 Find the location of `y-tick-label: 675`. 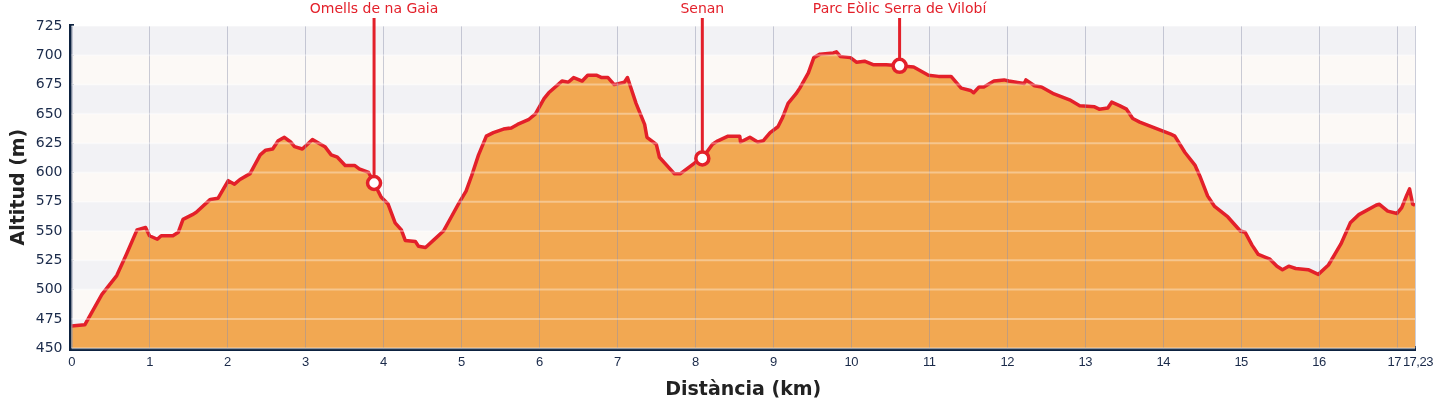

y-tick-label: 675 is located at coordinates (49, 83).